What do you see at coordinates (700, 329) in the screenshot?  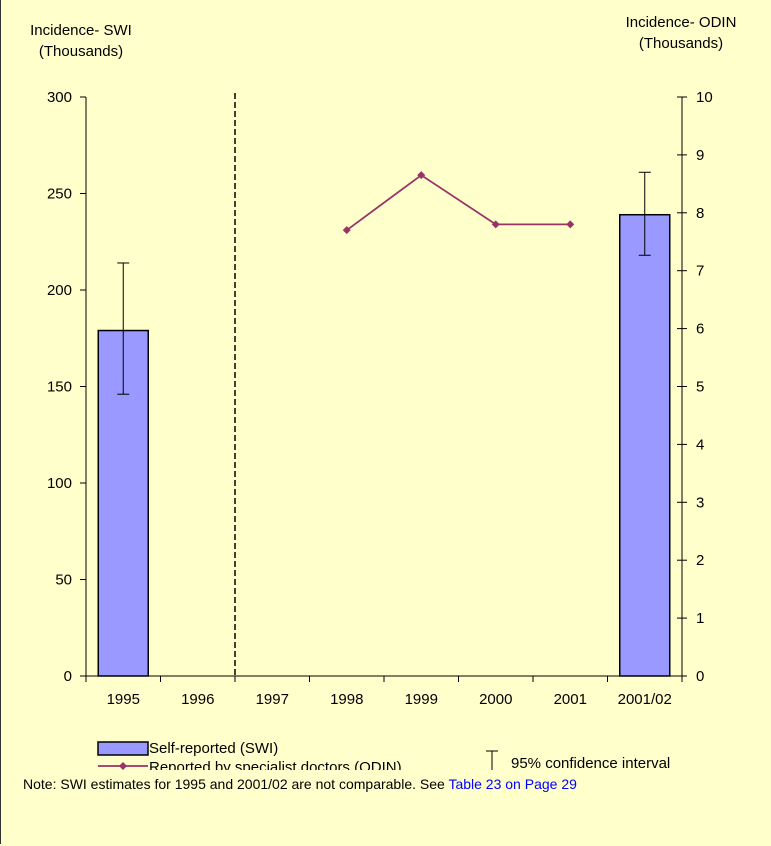 I see `right-tick-label: 6` at bounding box center [700, 329].